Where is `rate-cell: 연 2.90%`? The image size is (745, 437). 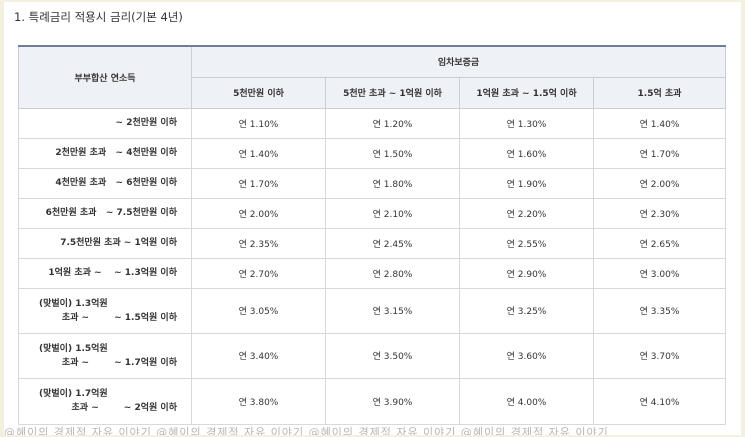 rate-cell: 연 2.90% is located at coordinates (526, 273).